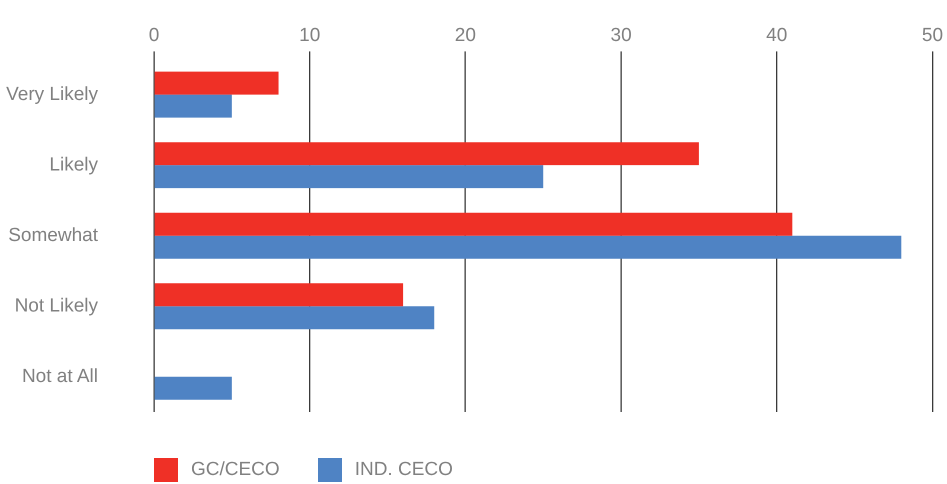 The image size is (947, 484). I want to click on x-tick-label: 20, so click(465, 35).